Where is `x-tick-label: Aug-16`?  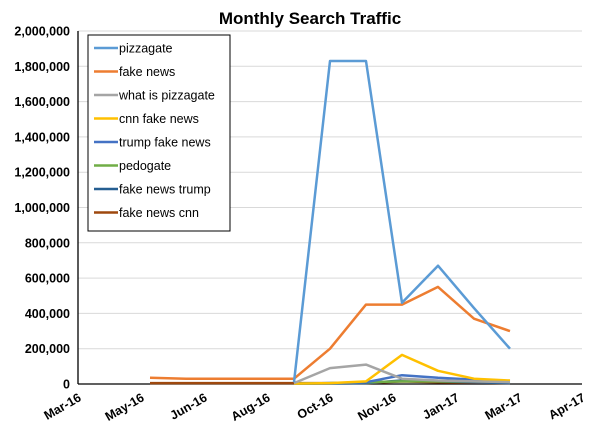 x-tick-label: Aug-16 is located at coordinates (251, 406).